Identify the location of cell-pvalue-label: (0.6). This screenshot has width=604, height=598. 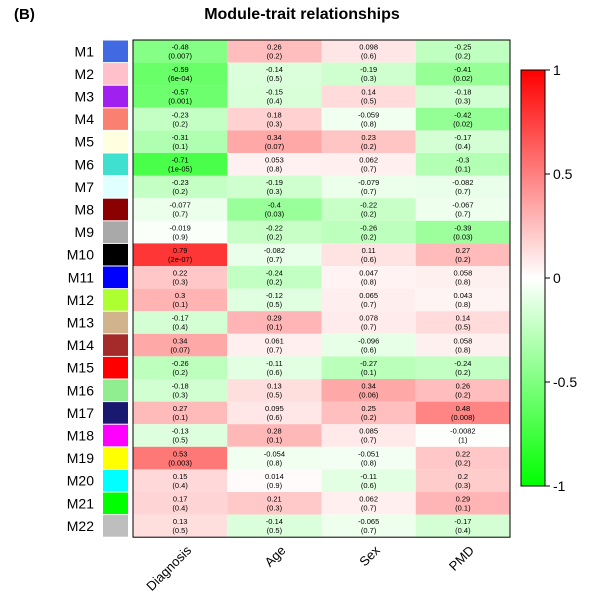
(369, 259).